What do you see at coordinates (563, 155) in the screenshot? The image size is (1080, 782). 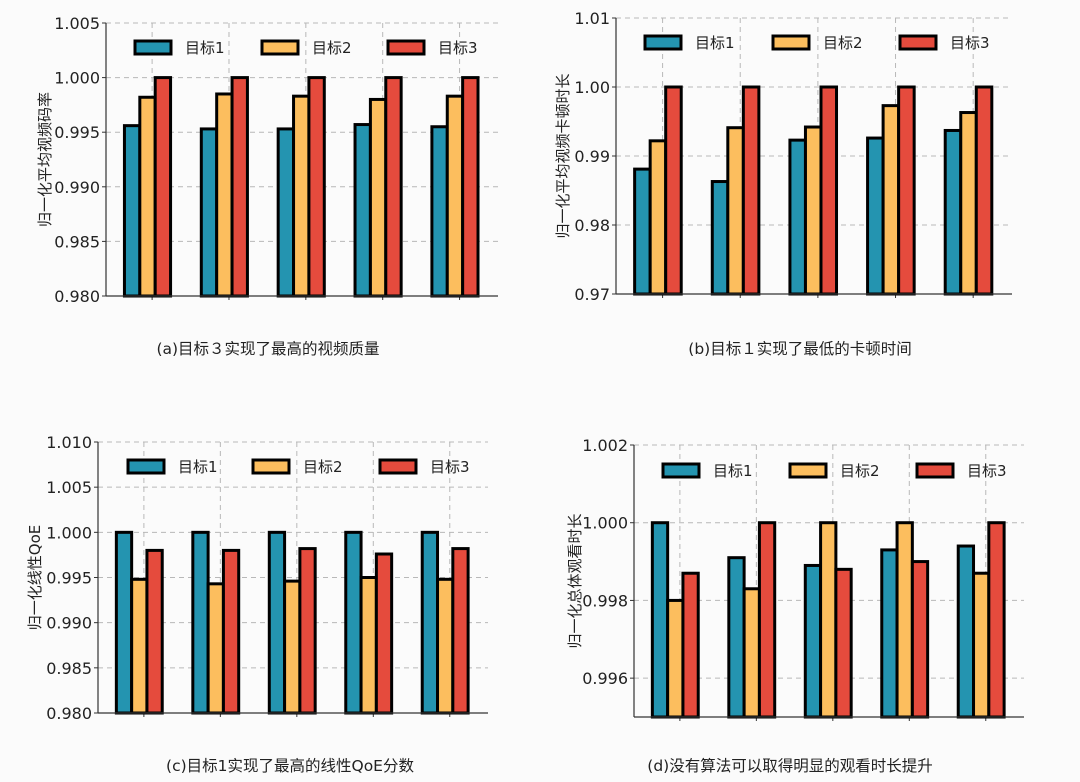 I see `y-axis-label: 归一化平均视频卡顿时长` at bounding box center [563, 155].